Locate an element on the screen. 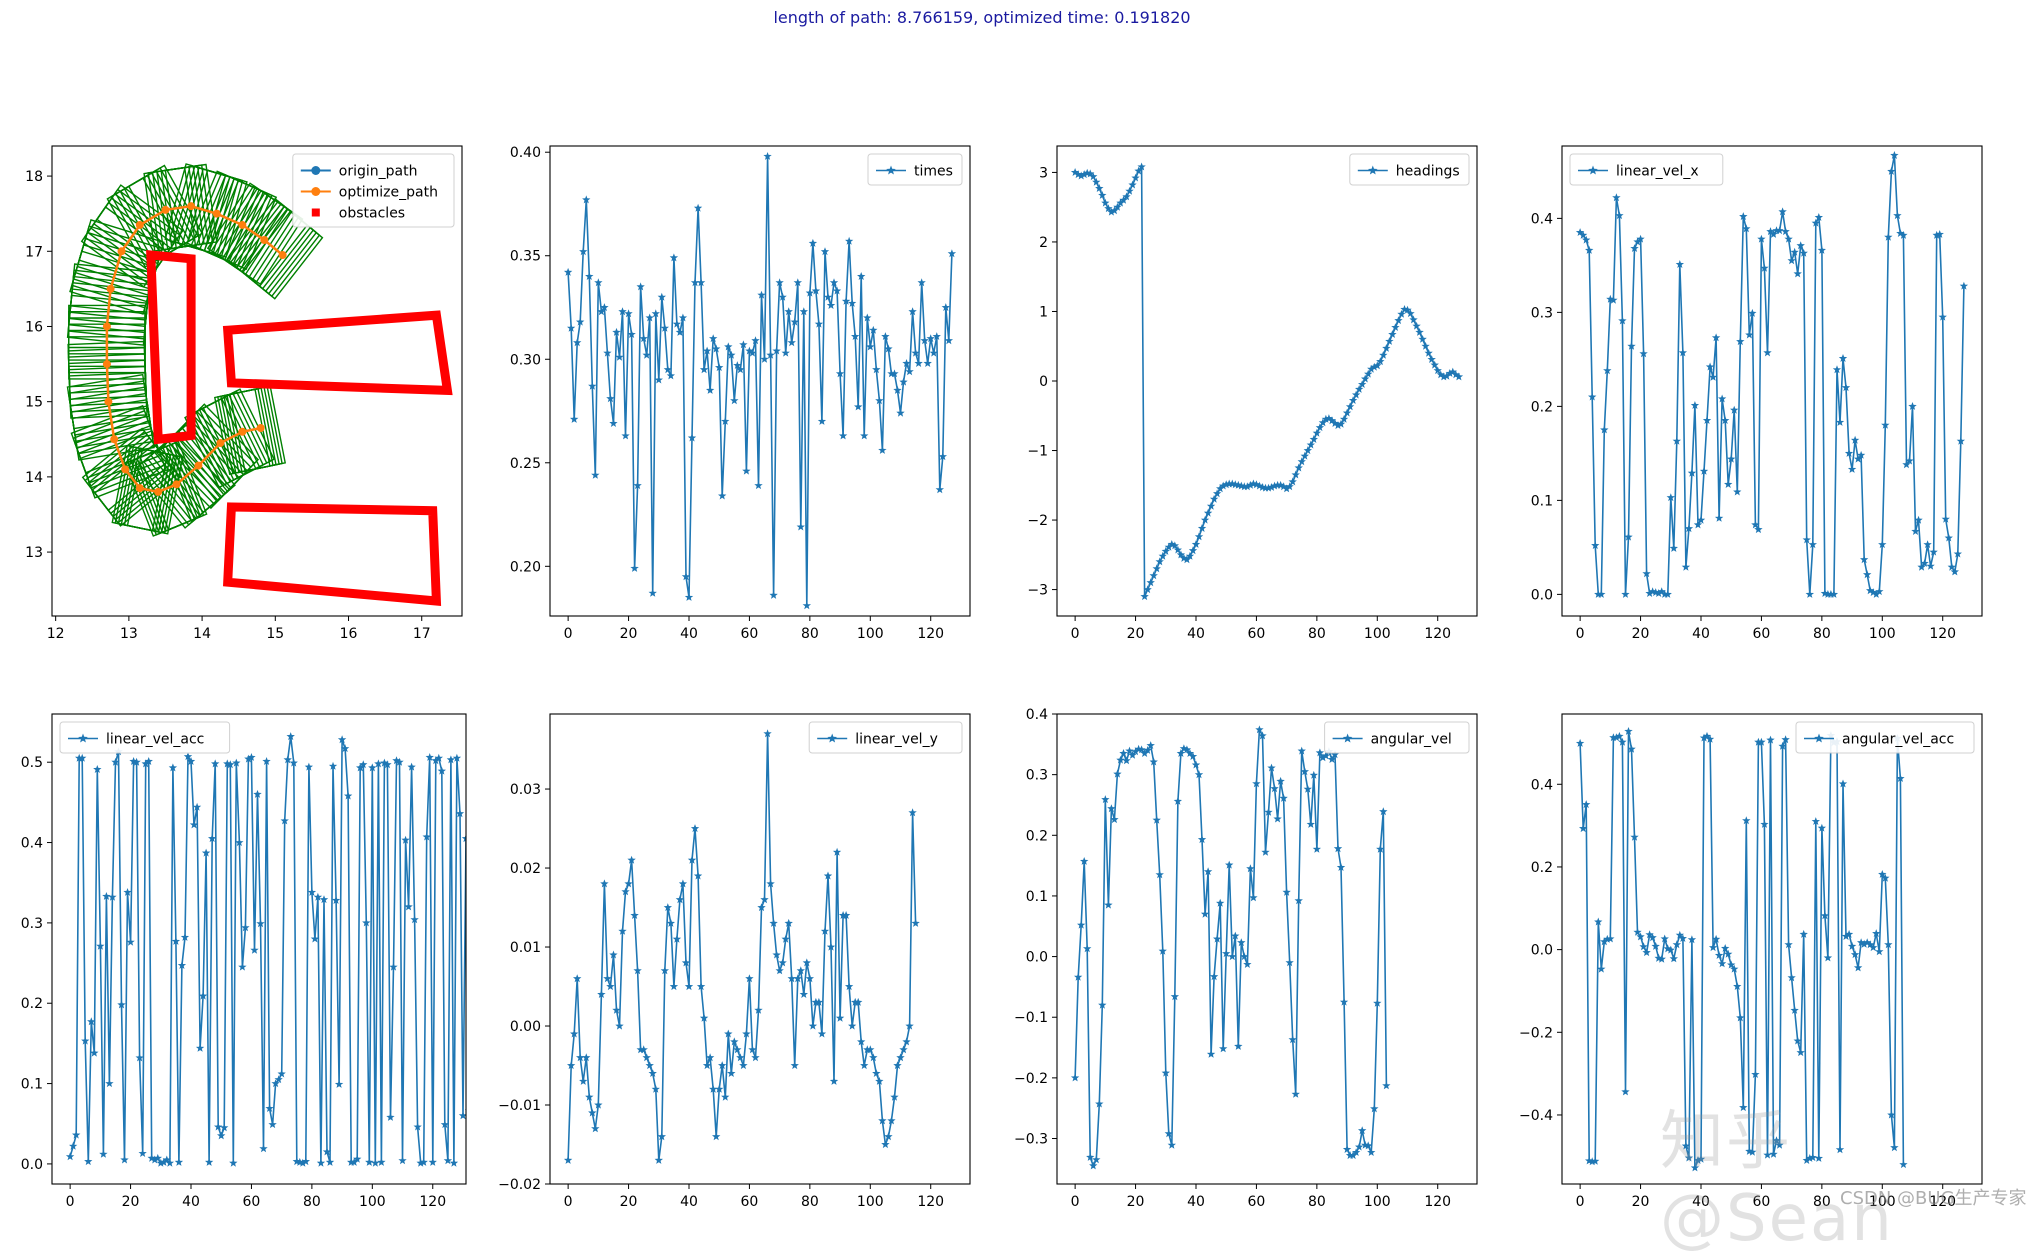  plot-area is located at coordinates (259, 384).